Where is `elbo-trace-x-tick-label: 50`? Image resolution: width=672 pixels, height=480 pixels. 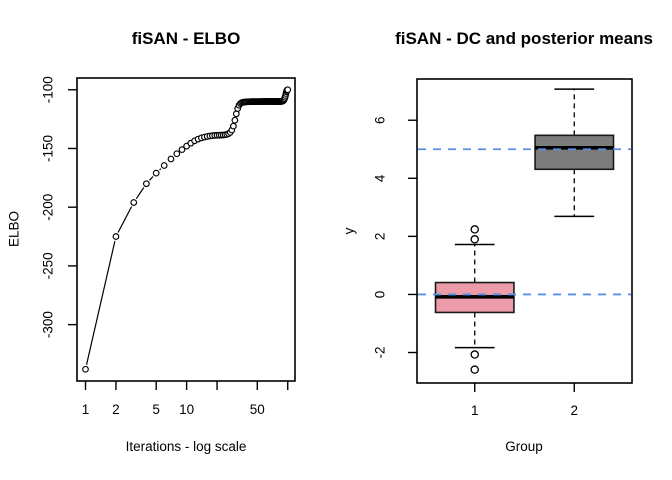
elbo-trace-x-tick-label: 50 is located at coordinates (257, 409).